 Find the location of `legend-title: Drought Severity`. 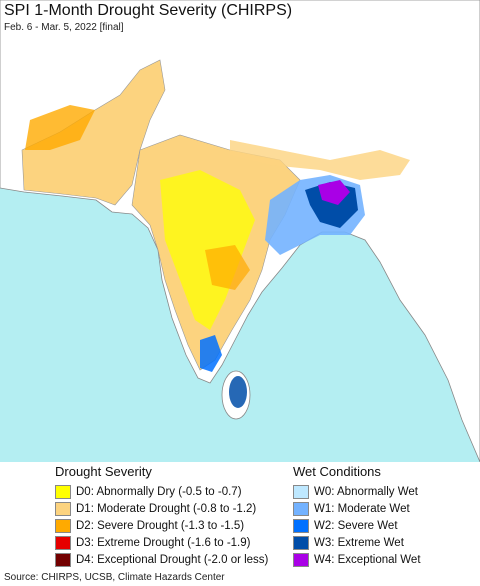

legend-title: Drought Severity is located at coordinates (103, 471).